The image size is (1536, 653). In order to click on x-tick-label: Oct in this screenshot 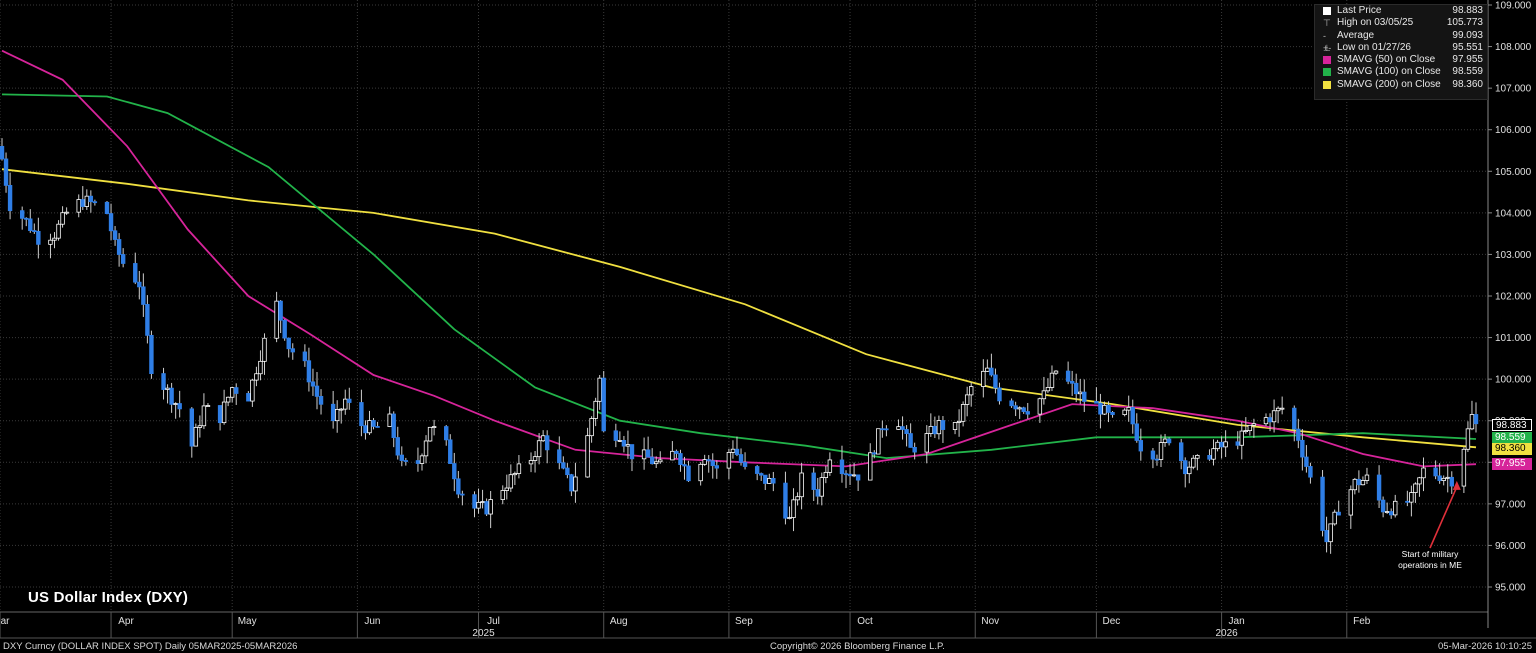, I will do `click(865, 621)`.